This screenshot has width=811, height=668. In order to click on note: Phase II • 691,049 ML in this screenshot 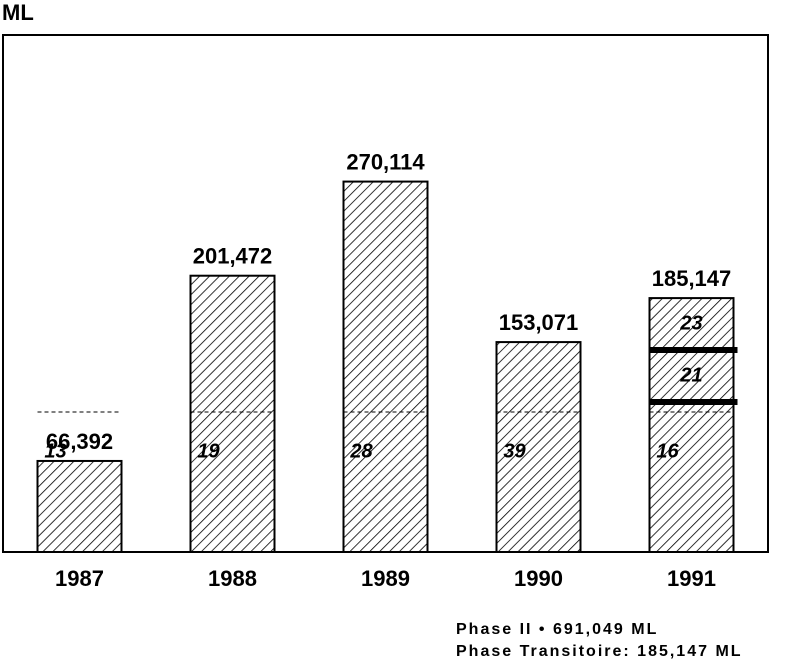, I will do `click(557, 629)`.